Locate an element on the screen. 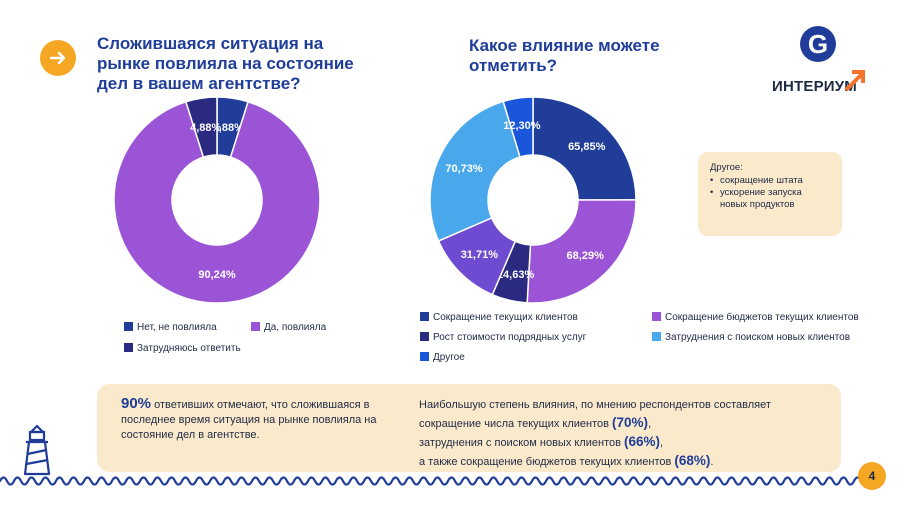  page-number: 4 is located at coordinates (872, 476).